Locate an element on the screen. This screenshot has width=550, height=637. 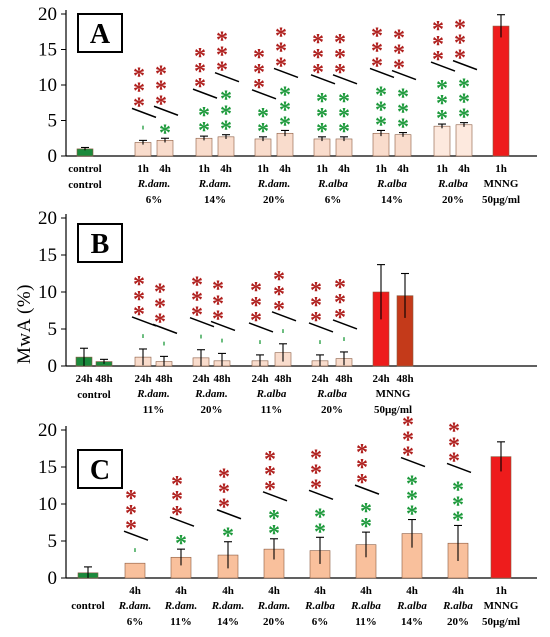
y-tick-label: 5 is located at coordinates (53, 329).